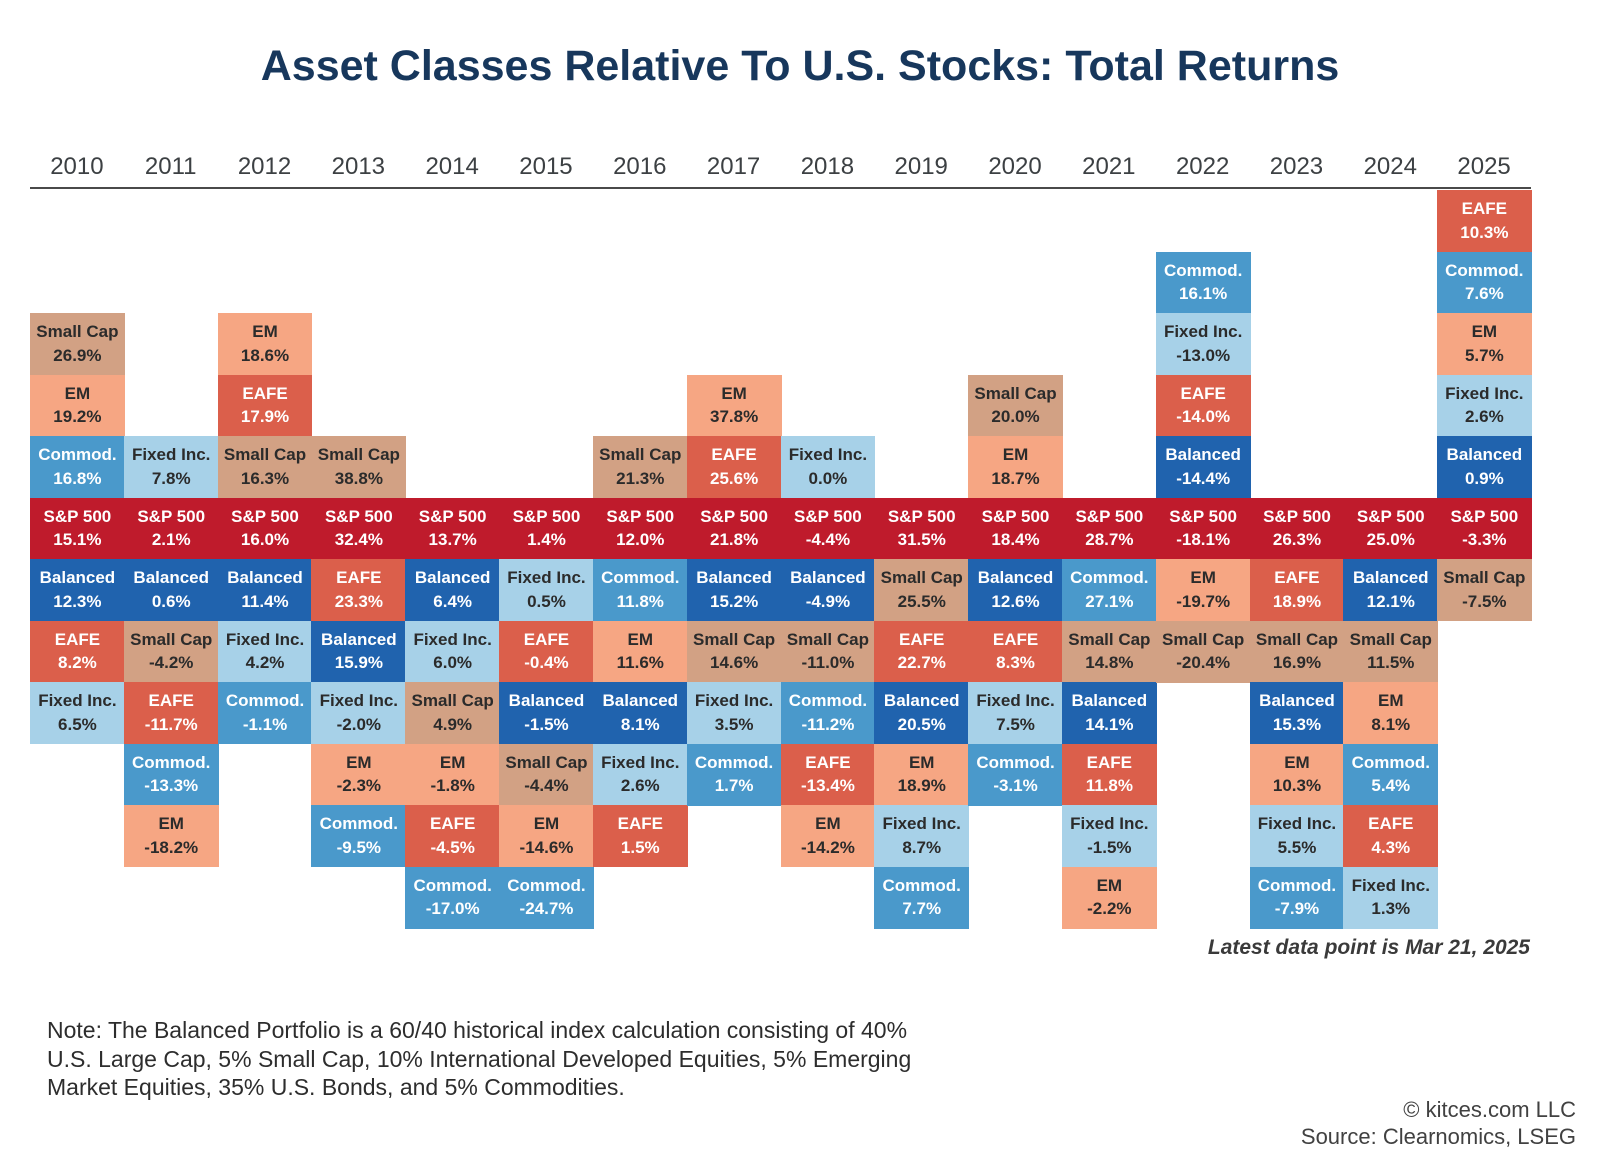  I want to click on asset-return: -1.8%, so click(452, 785).